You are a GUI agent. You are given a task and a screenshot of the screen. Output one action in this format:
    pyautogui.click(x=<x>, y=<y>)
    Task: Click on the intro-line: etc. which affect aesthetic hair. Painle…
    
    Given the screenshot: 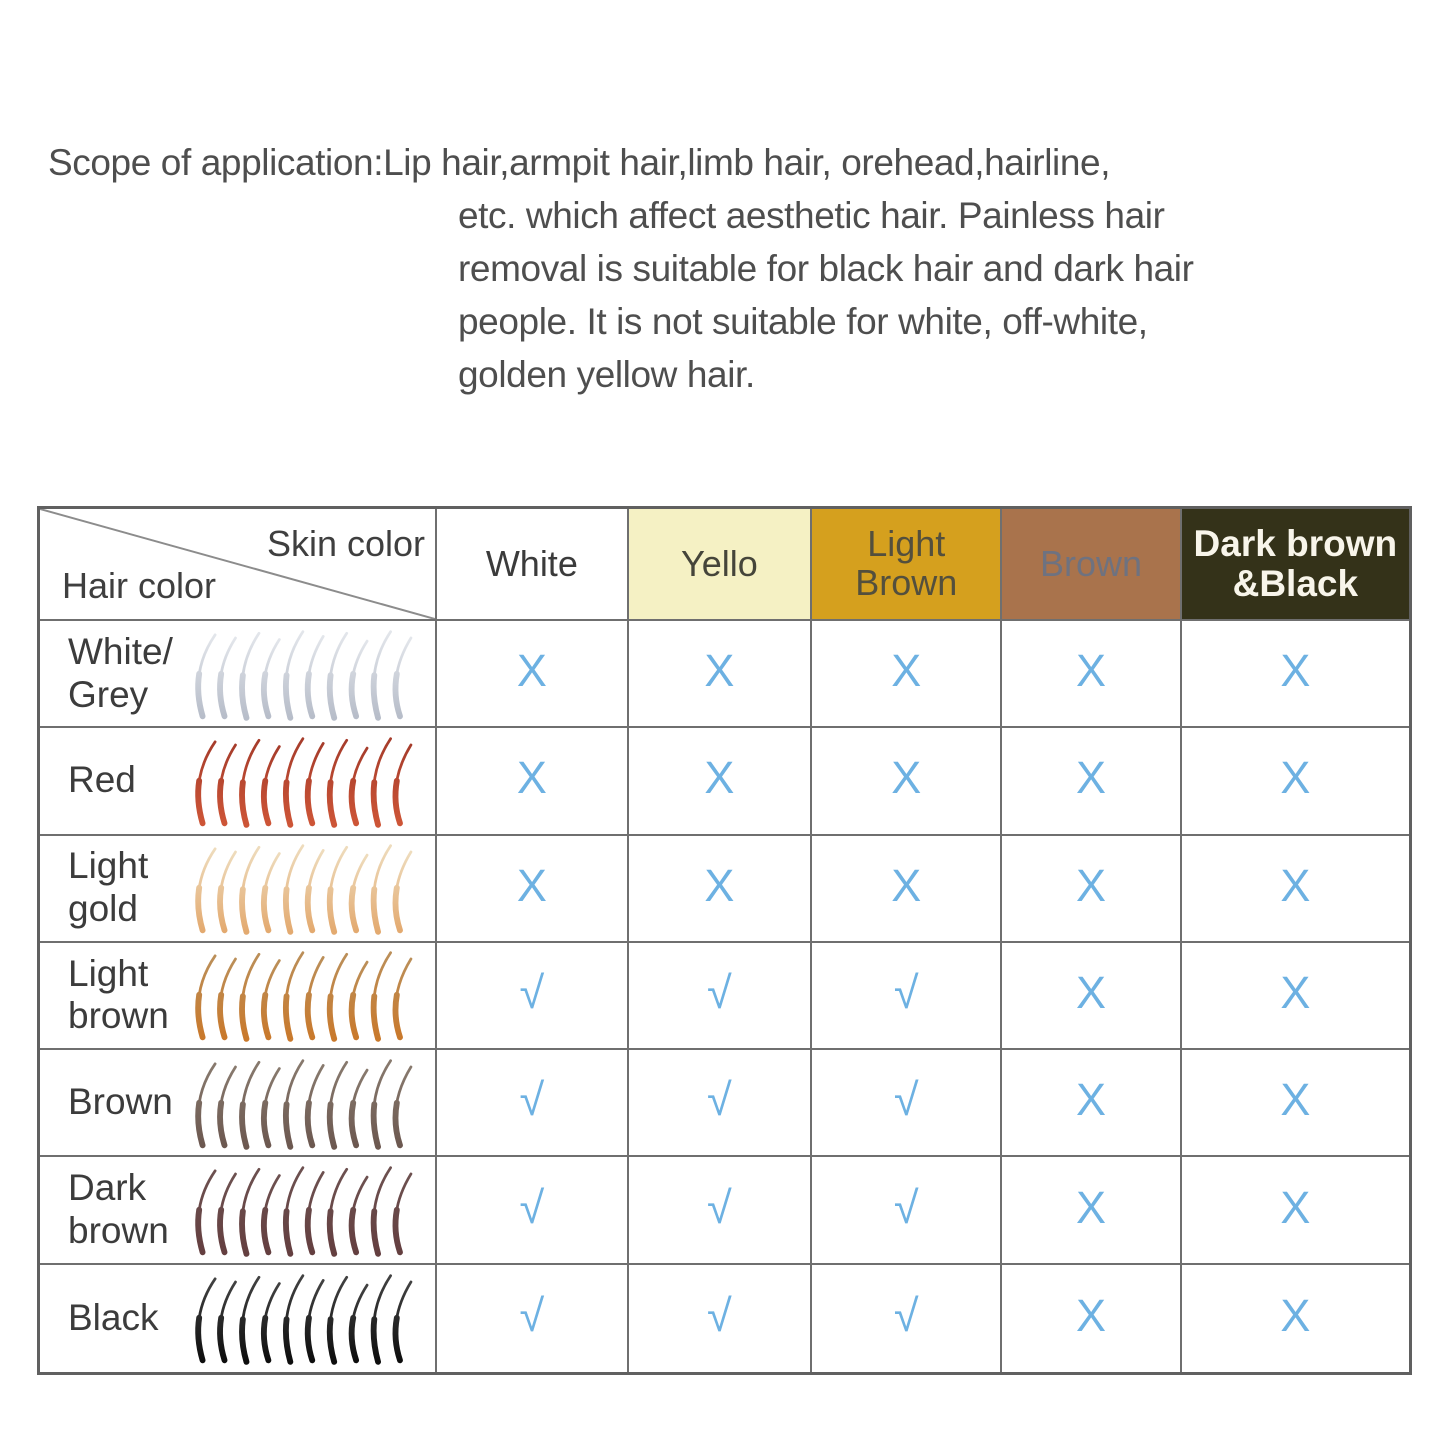 What is the action you would take?
    pyautogui.click(x=811, y=215)
    